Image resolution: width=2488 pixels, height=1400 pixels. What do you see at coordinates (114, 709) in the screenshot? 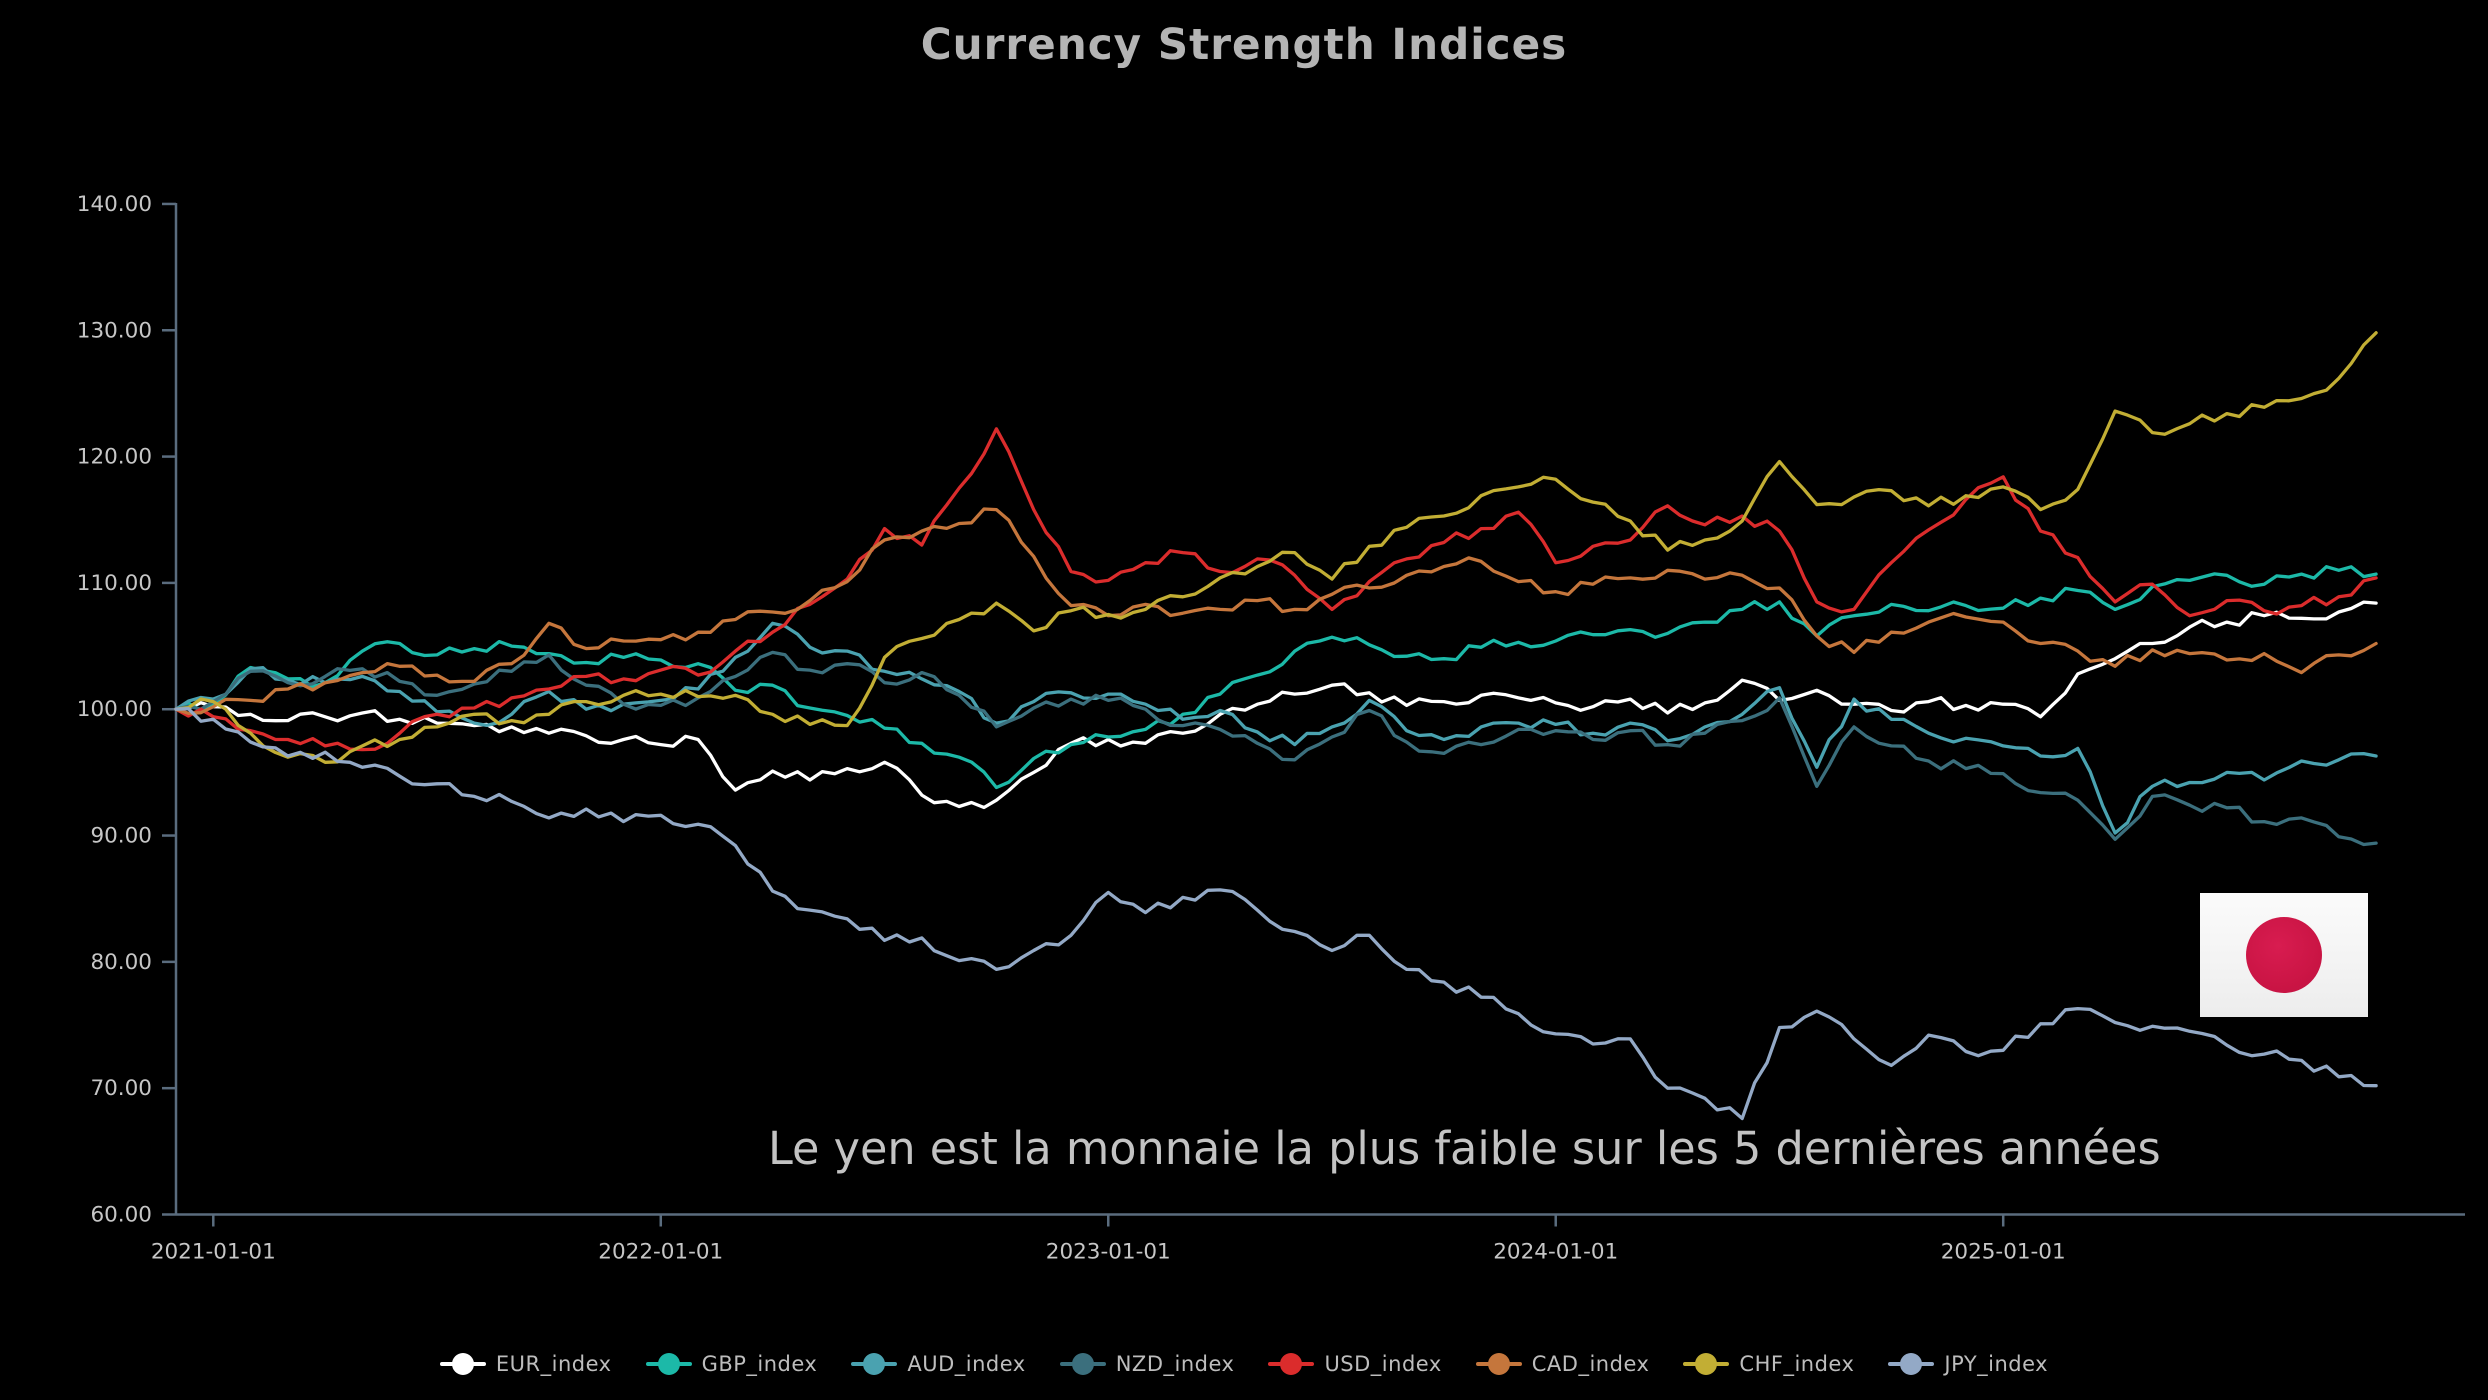
I see `y-tick-label: 100.00` at bounding box center [114, 709].